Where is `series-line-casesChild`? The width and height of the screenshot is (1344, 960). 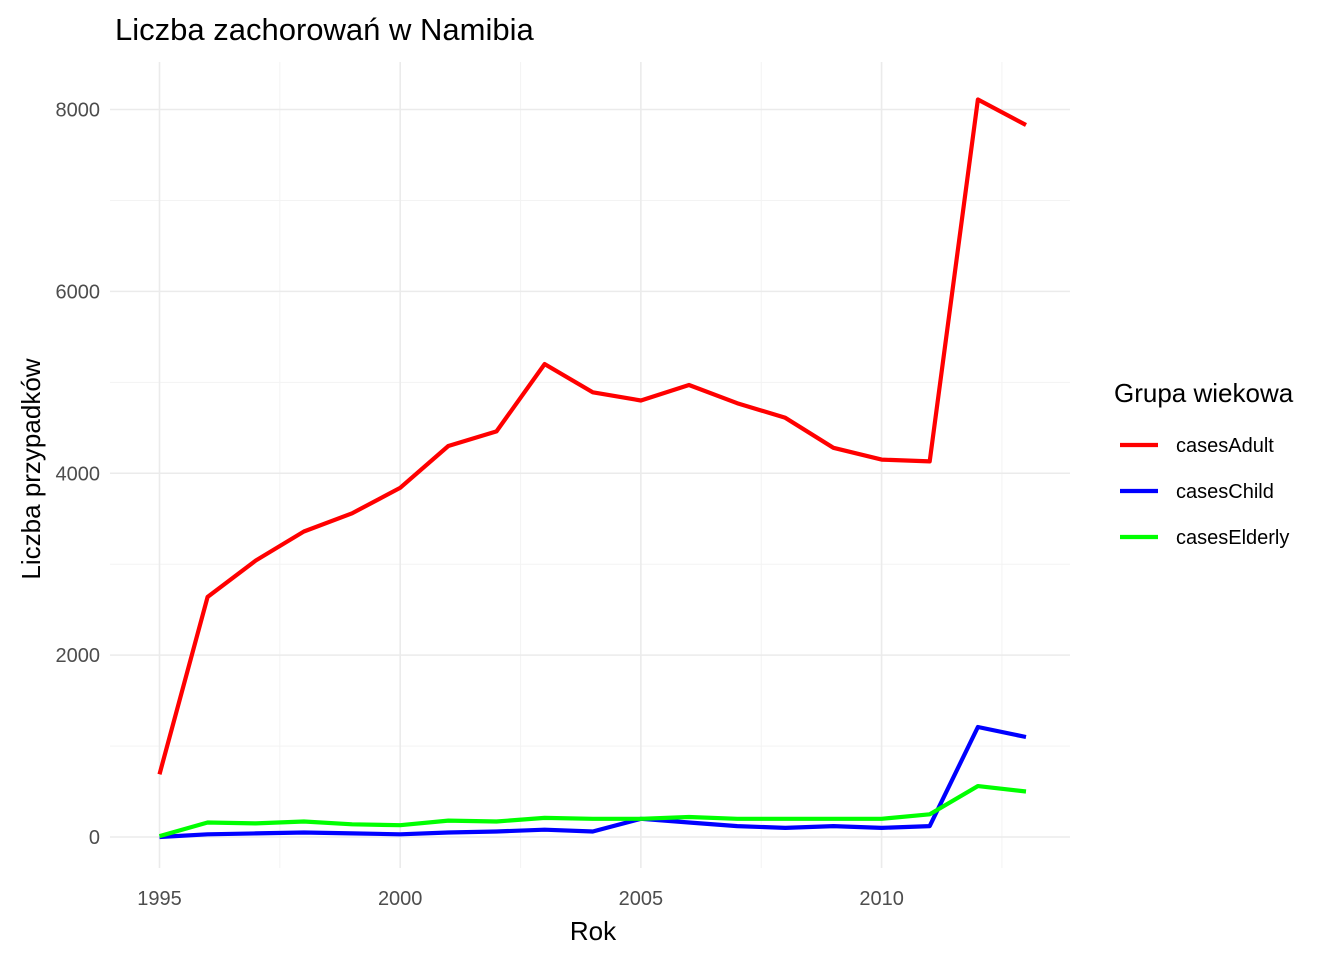 series-line-casesChild is located at coordinates (593, 782).